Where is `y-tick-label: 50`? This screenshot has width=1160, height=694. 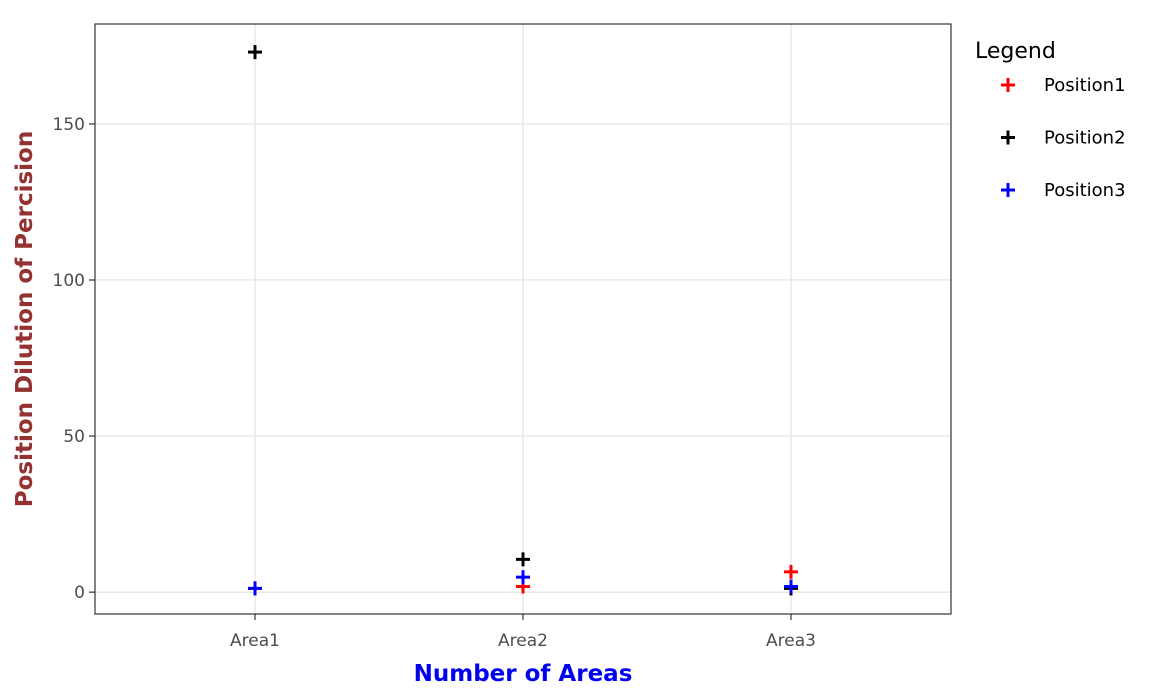 y-tick-label: 50 is located at coordinates (74, 437).